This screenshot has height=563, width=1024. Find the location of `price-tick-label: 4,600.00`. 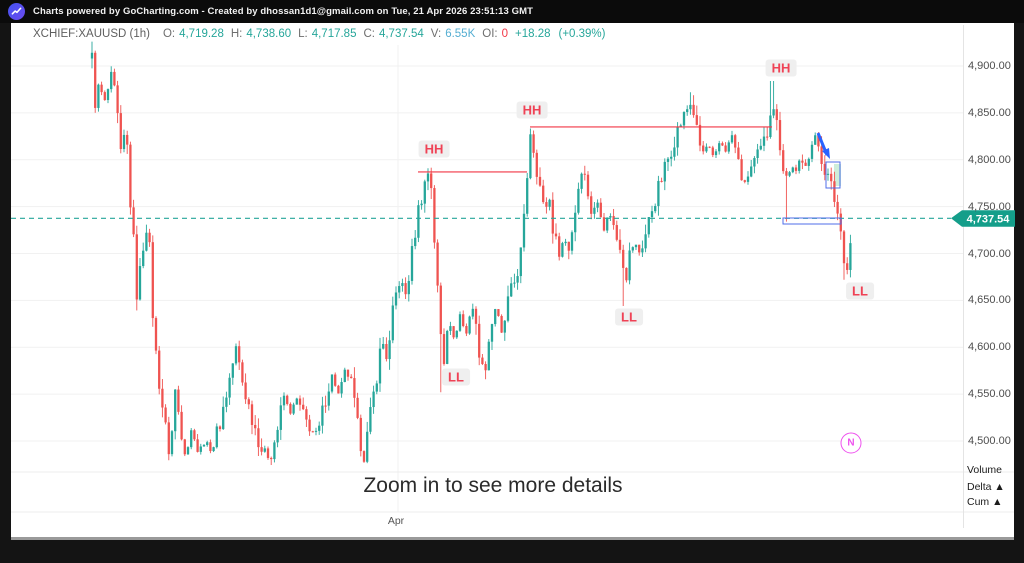

price-tick-label: 4,600.00 is located at coordinates (989, 347).